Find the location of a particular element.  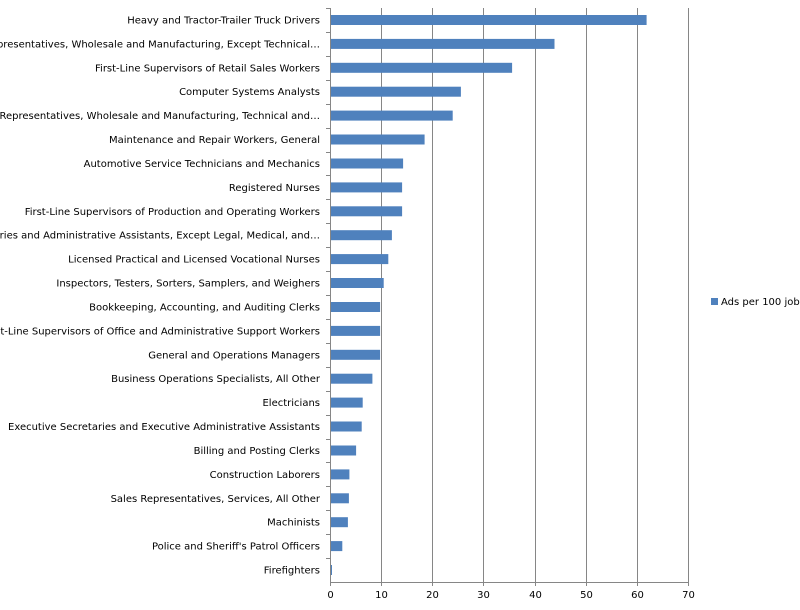

x-tick-label: 40 is located at coordinates (535, 595).